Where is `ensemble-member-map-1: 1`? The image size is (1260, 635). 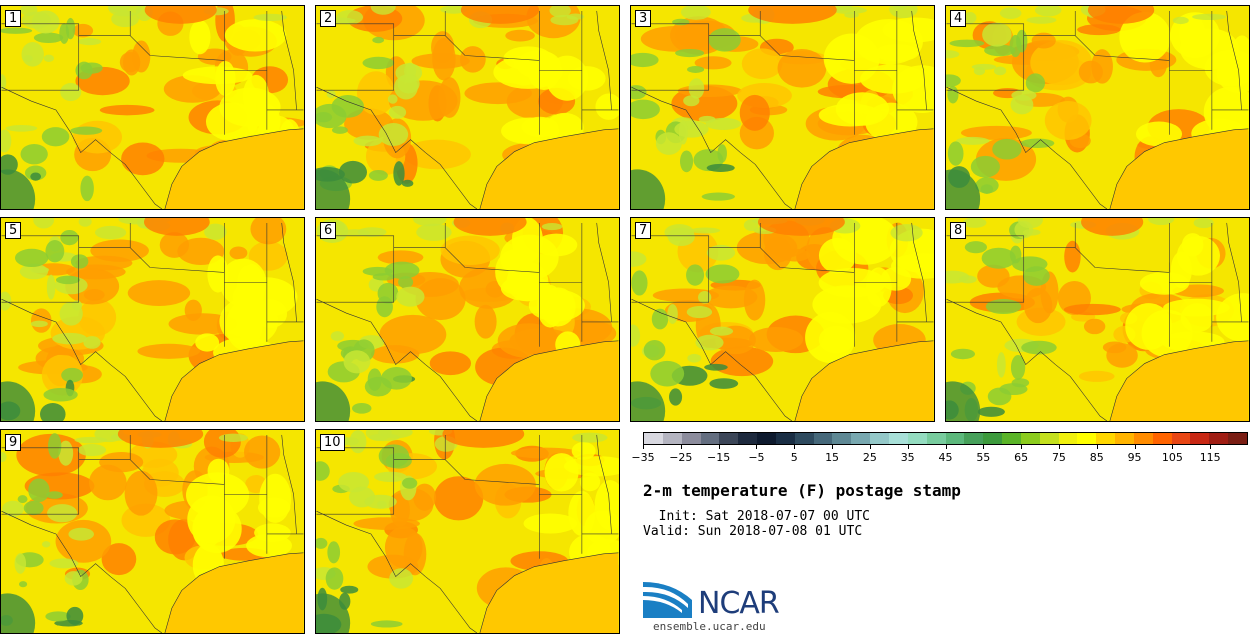
ensemble-member-map-1: 1 is located at coordinates (152, 107).